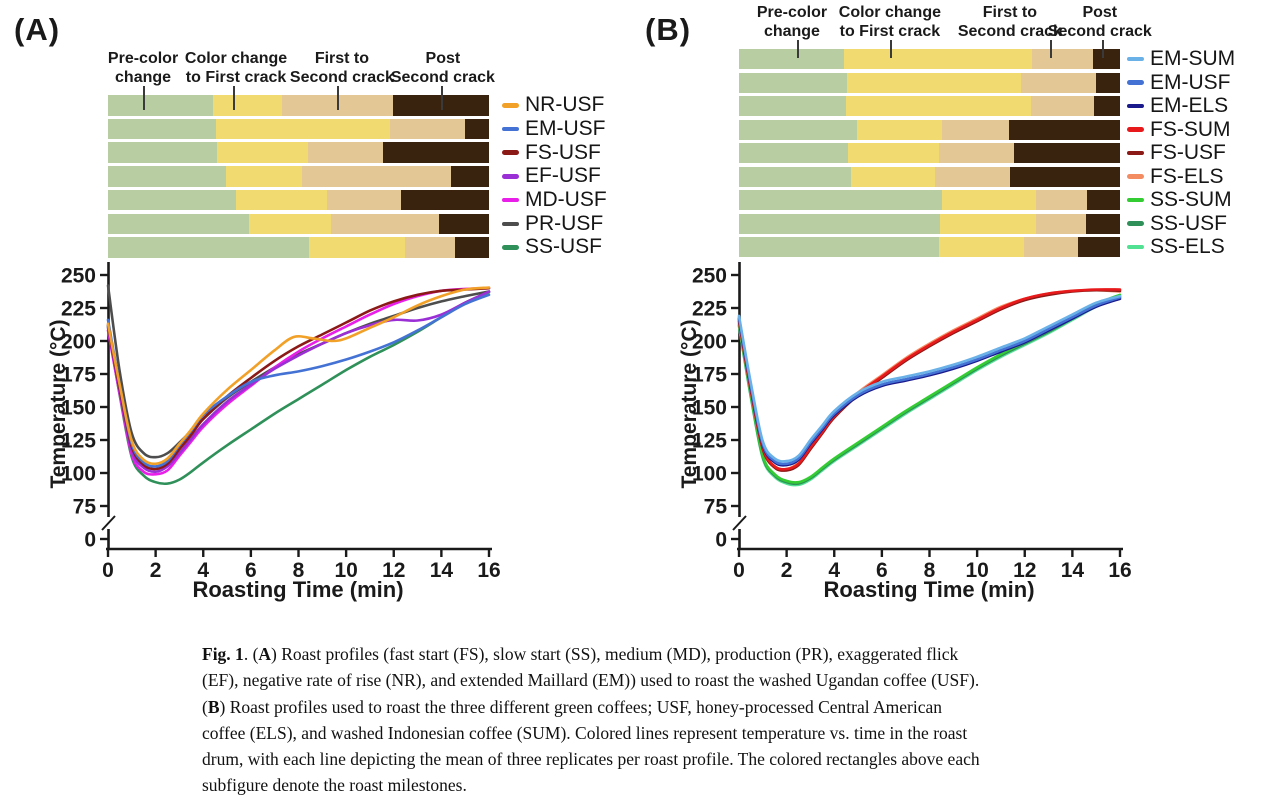 The height and width of the screenshot is (800, 1262). What do you see at coordinates (510, 105) in the screenshot?
I see `legend-swatch-nr-usf` at bounding box center [510, 105].